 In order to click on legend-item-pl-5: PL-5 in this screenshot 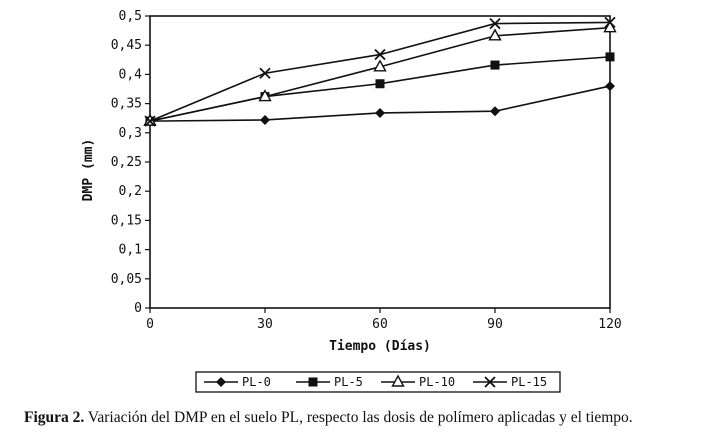, I will do `click(329, 382)`.